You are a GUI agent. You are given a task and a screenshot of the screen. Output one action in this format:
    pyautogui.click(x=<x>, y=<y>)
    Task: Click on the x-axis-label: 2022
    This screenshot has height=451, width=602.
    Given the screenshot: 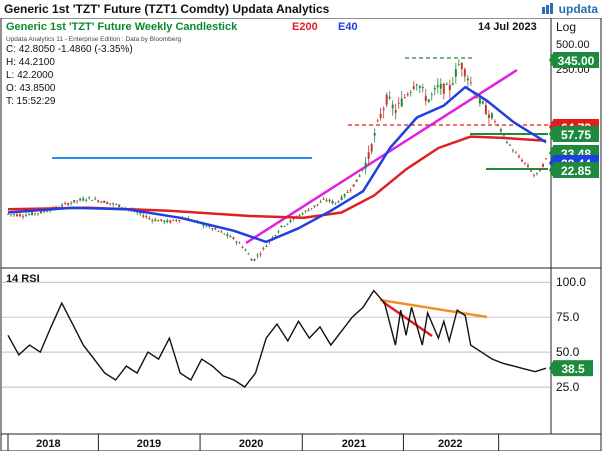 What is the action you would take?
    pyautogui.click(x=450, y=444)
    